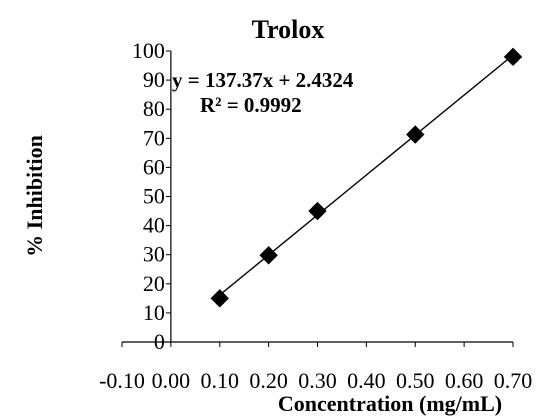 Image resolution: width=545 pixels, height=419 pixels. What do you see at coordinates (464, 380) in the screenshot?
I see `x-tick-label: 0.60` at bounding box center [464, 380].